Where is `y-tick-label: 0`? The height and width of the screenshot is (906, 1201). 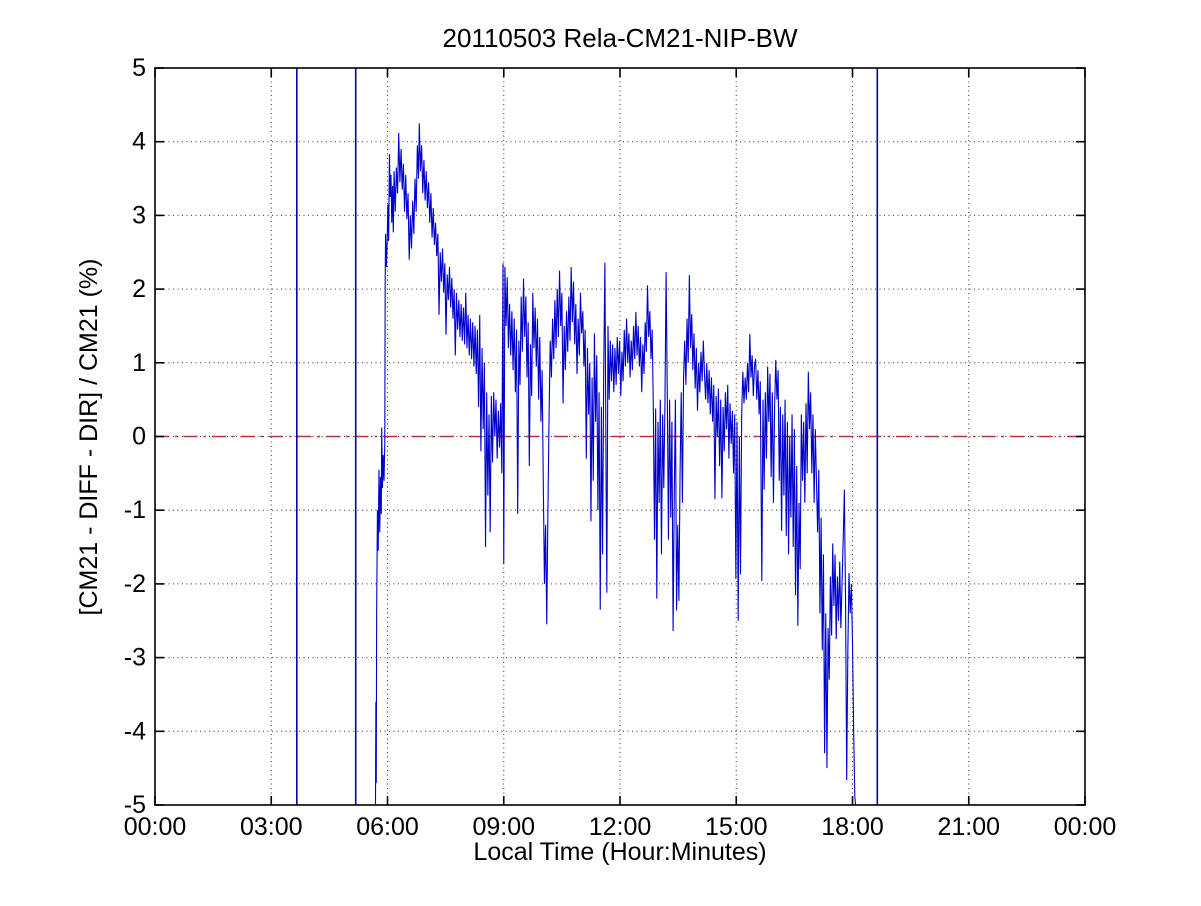 y-tick-label: 0 is located at coordinates (139, 437).